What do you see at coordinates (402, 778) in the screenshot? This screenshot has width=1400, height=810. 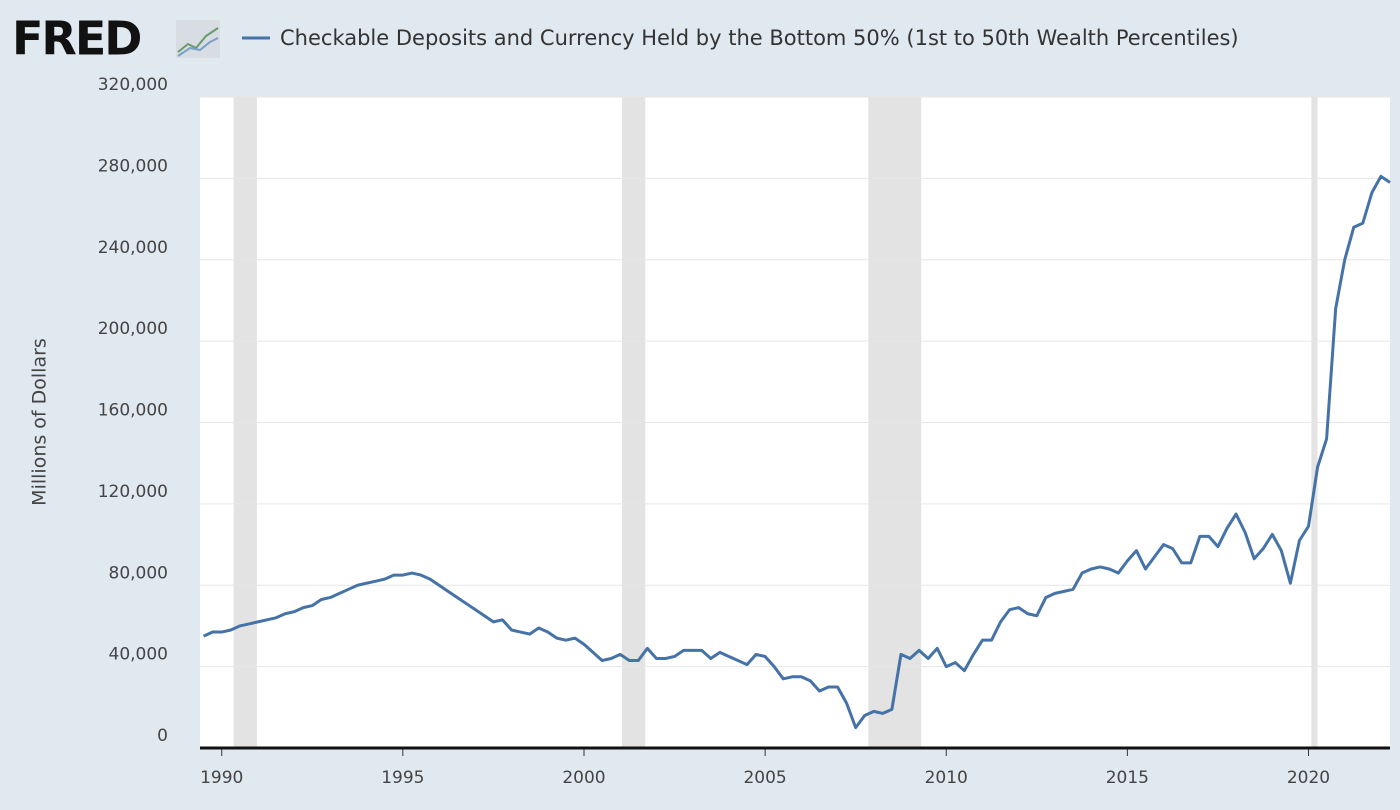 I see `x-tick-label: 1995` at bounding box center [402, 778].